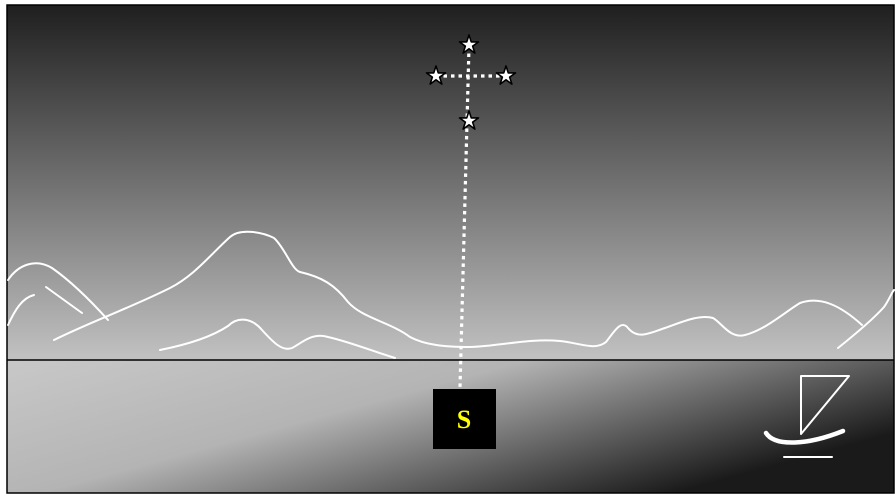  Describe the element at coordinates (866, 319) in the screenshot. I see `mountain-right-edge` at that location.